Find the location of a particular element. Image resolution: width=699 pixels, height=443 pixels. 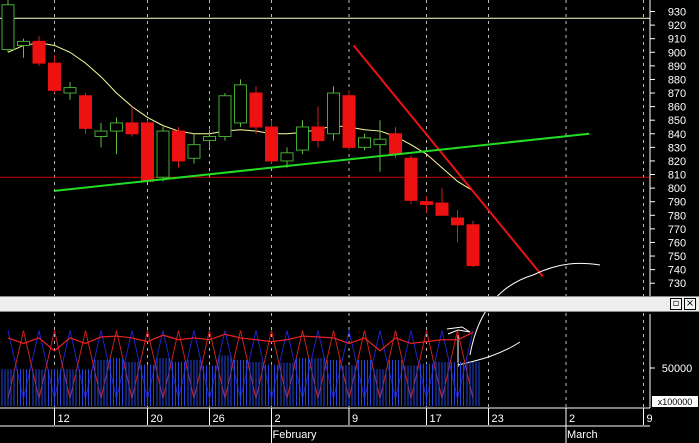

multiplier-label: x100000 is located at coordinates (675, 402).